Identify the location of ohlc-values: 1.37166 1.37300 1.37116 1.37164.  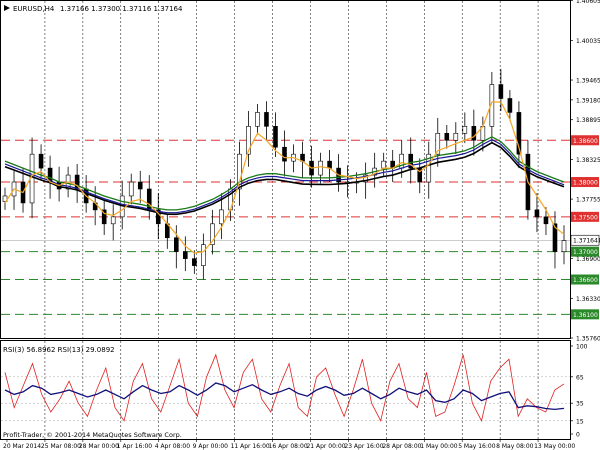
(121, 9).